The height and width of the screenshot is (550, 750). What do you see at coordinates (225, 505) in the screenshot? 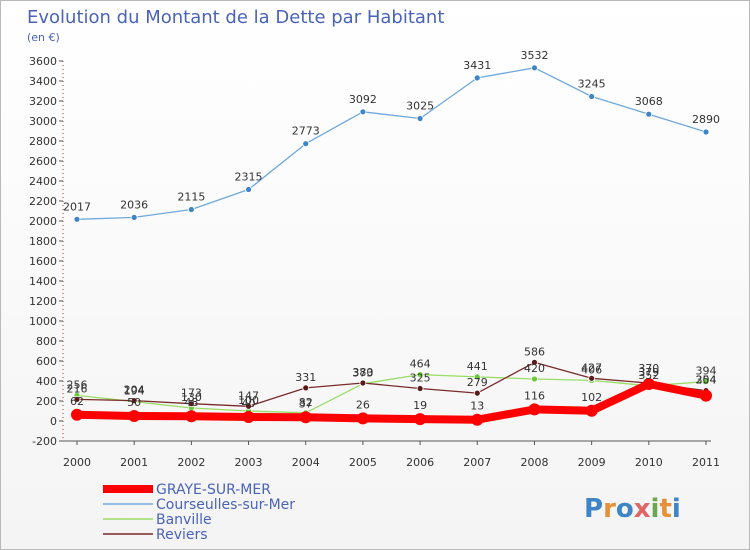
I see `legend-label-courseulles-sur-mer: Courseulles-sur-Mer` at bounding box center [225, 505].